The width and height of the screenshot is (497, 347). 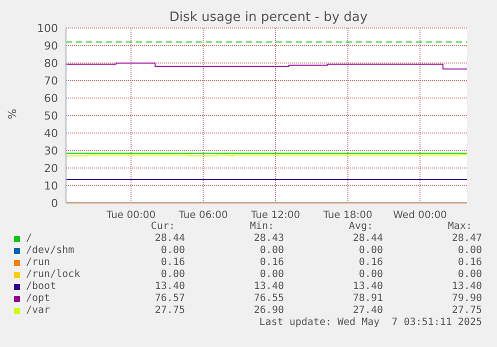 I want to click on text: Max:, so click(x=459, y=226).